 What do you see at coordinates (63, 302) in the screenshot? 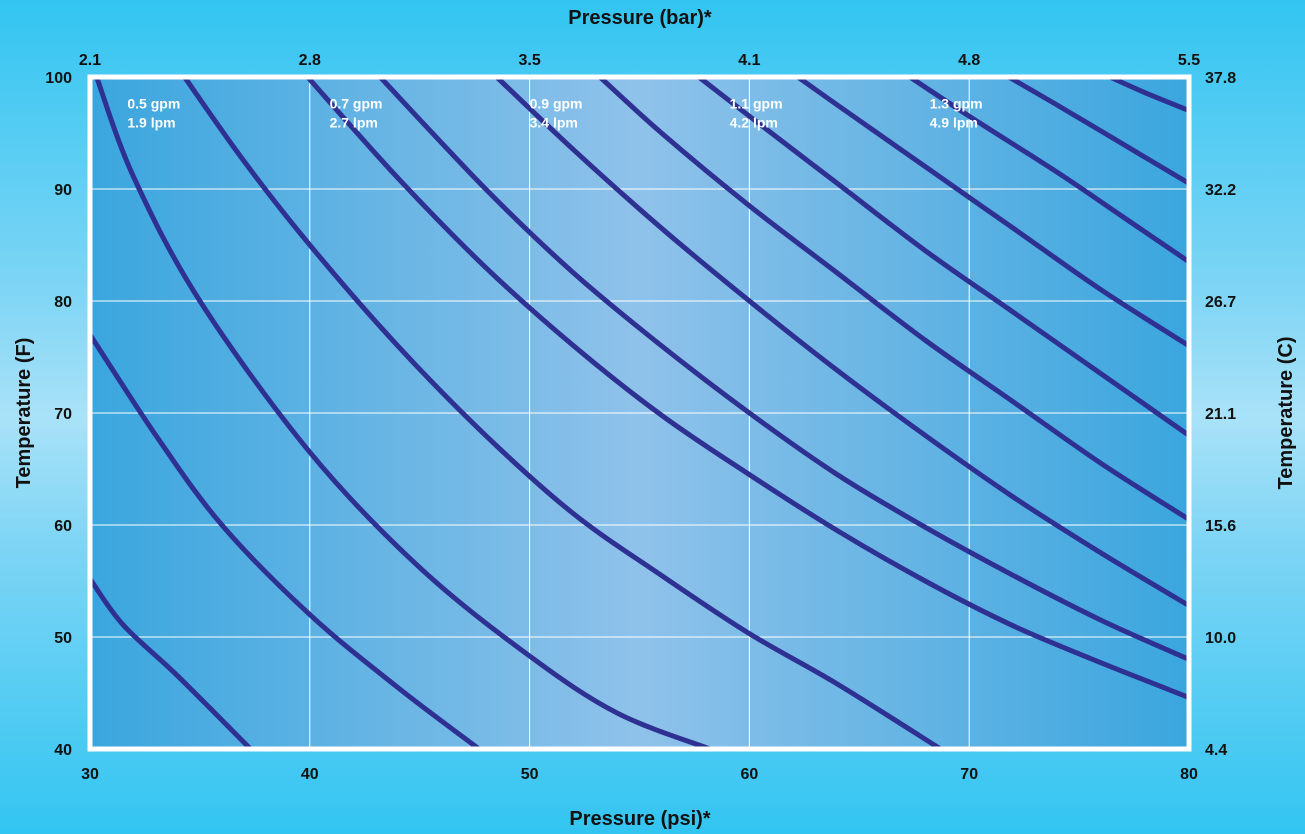
I see `y-tick-label: 80` at bounding box center [63, 302].